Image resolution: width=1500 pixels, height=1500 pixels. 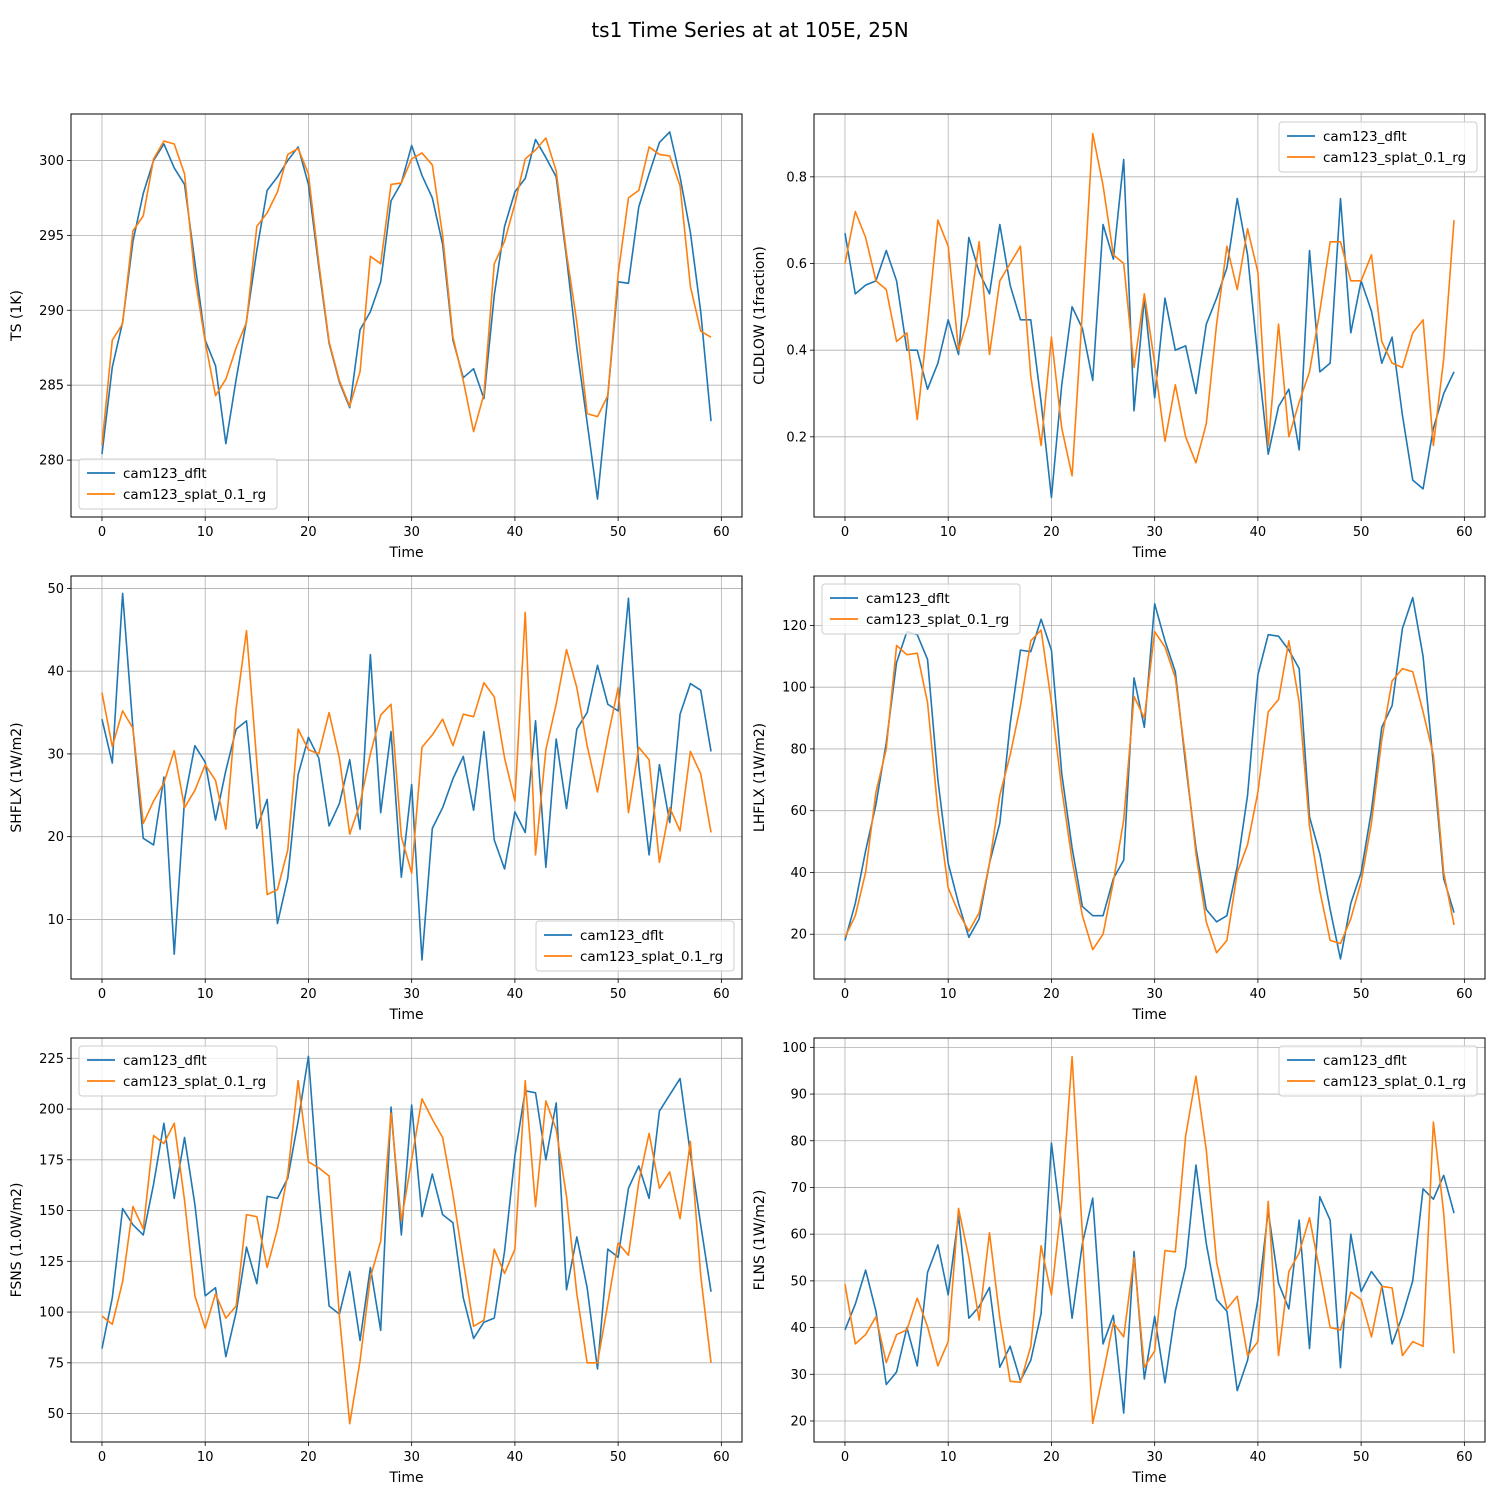 What do you see at coordinates (760, 315) in the screenshot?
I see `y-axis-label: CLDLOW (1fraction)` at bounding box center [760, 315].